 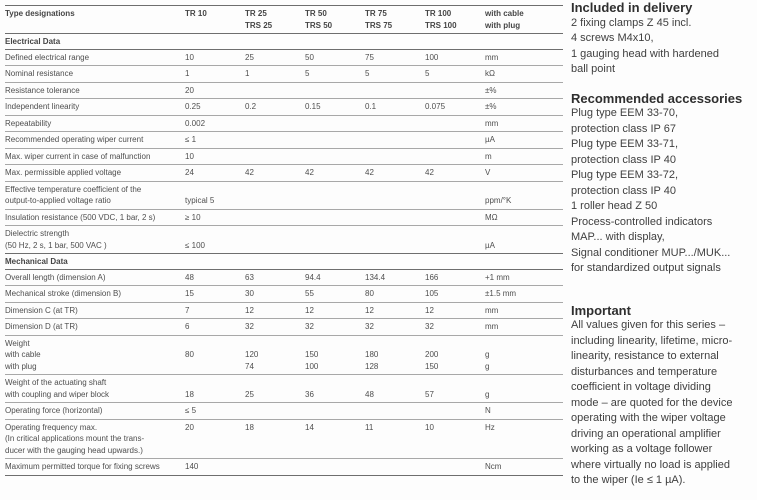 I want to click on value-cell: 50, so click(x=335, y=57).